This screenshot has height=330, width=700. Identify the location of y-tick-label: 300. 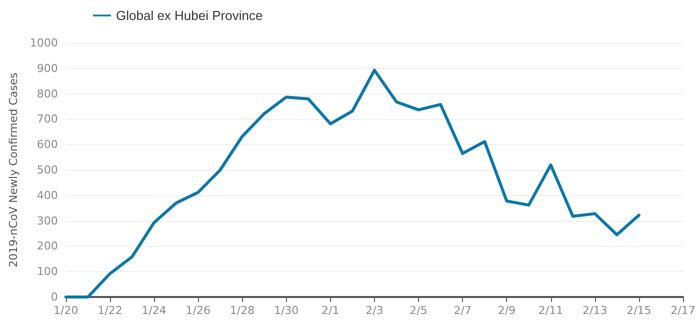
(47, 221).